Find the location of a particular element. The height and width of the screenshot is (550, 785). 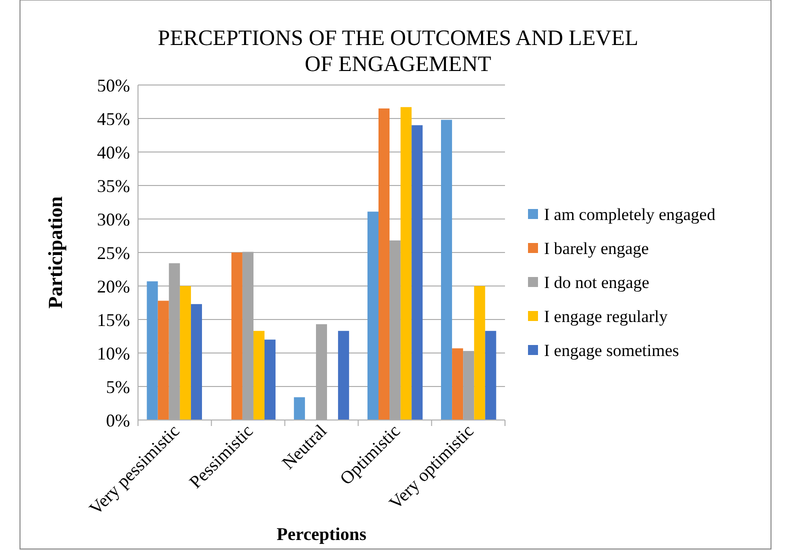

y-axis-title: Participation is located at coordinates (56, 252).